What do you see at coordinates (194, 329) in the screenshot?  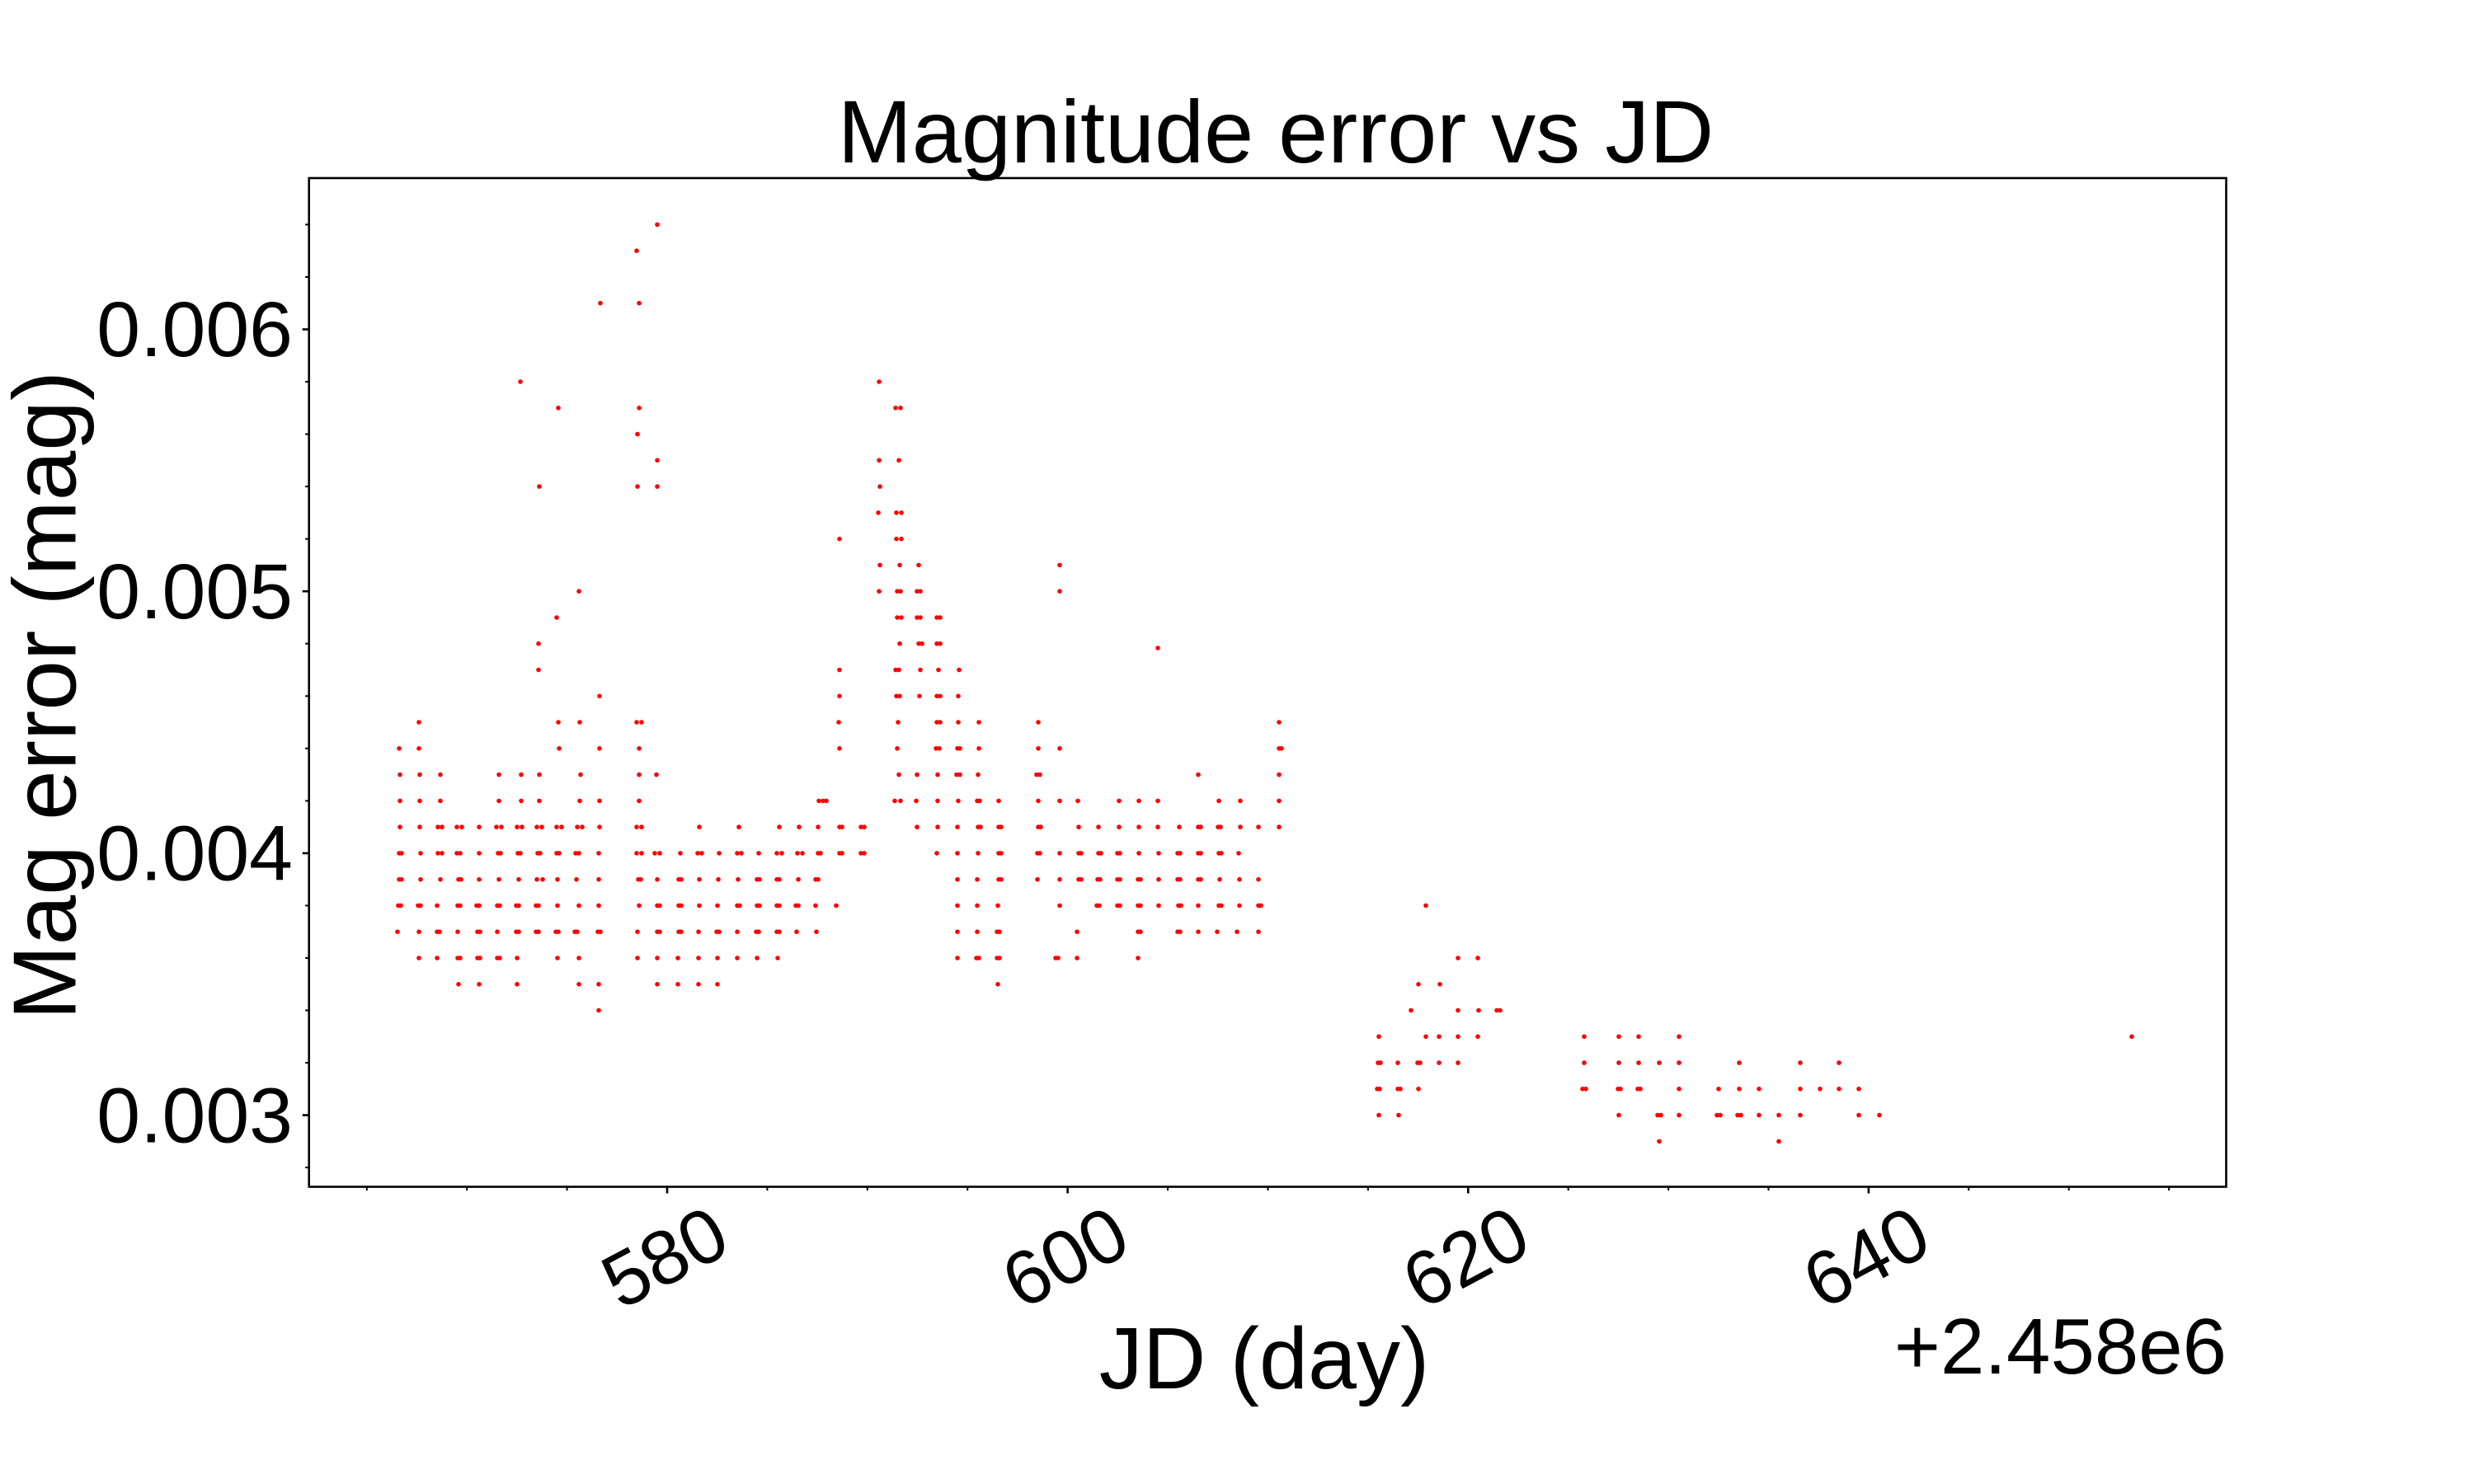 I see `svg-text: 0.006` at bounding box center [194, 329].